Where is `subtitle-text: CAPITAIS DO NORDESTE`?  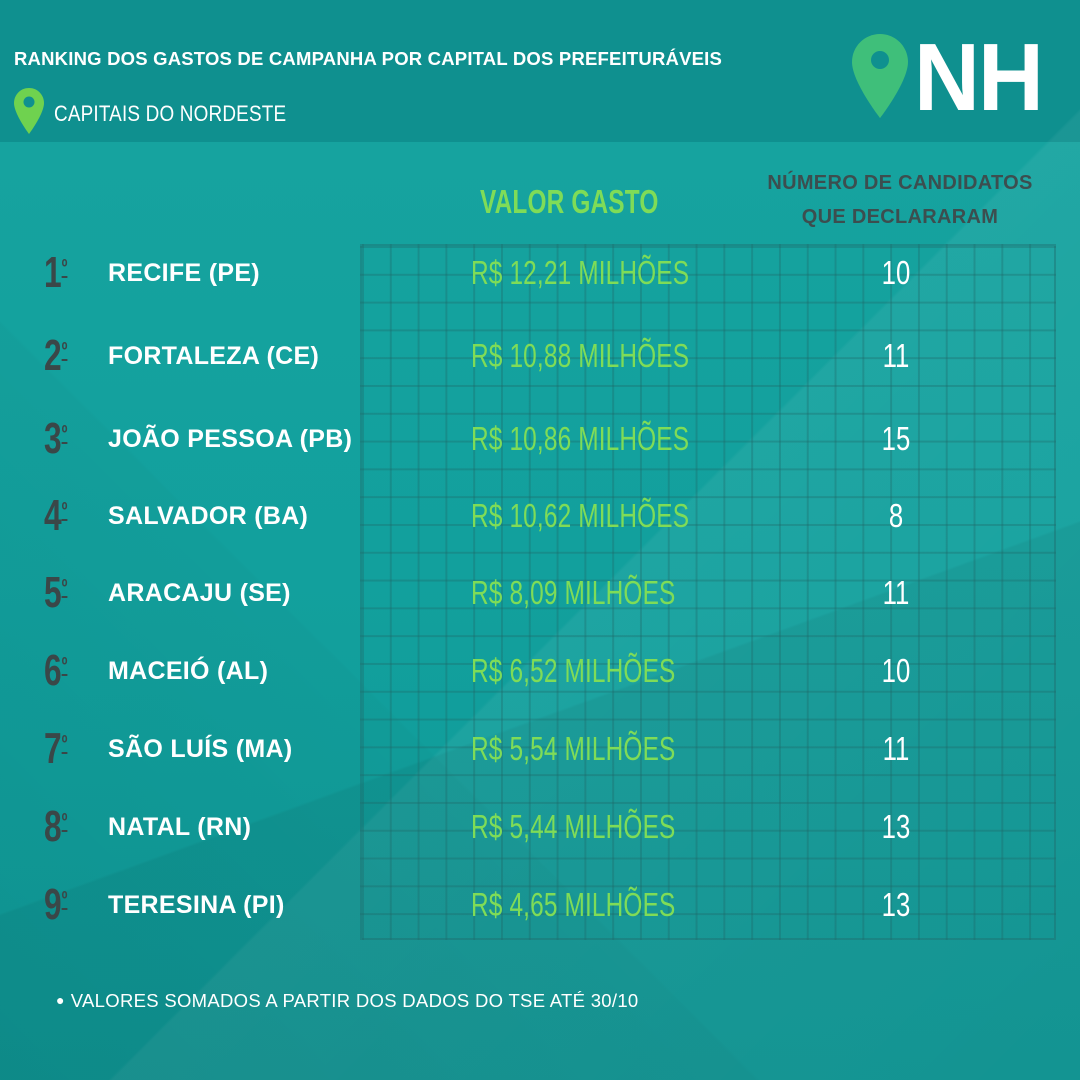 subtitle-text: CAPITAIS DO NORDESTE is located at coordinates (170, 113).